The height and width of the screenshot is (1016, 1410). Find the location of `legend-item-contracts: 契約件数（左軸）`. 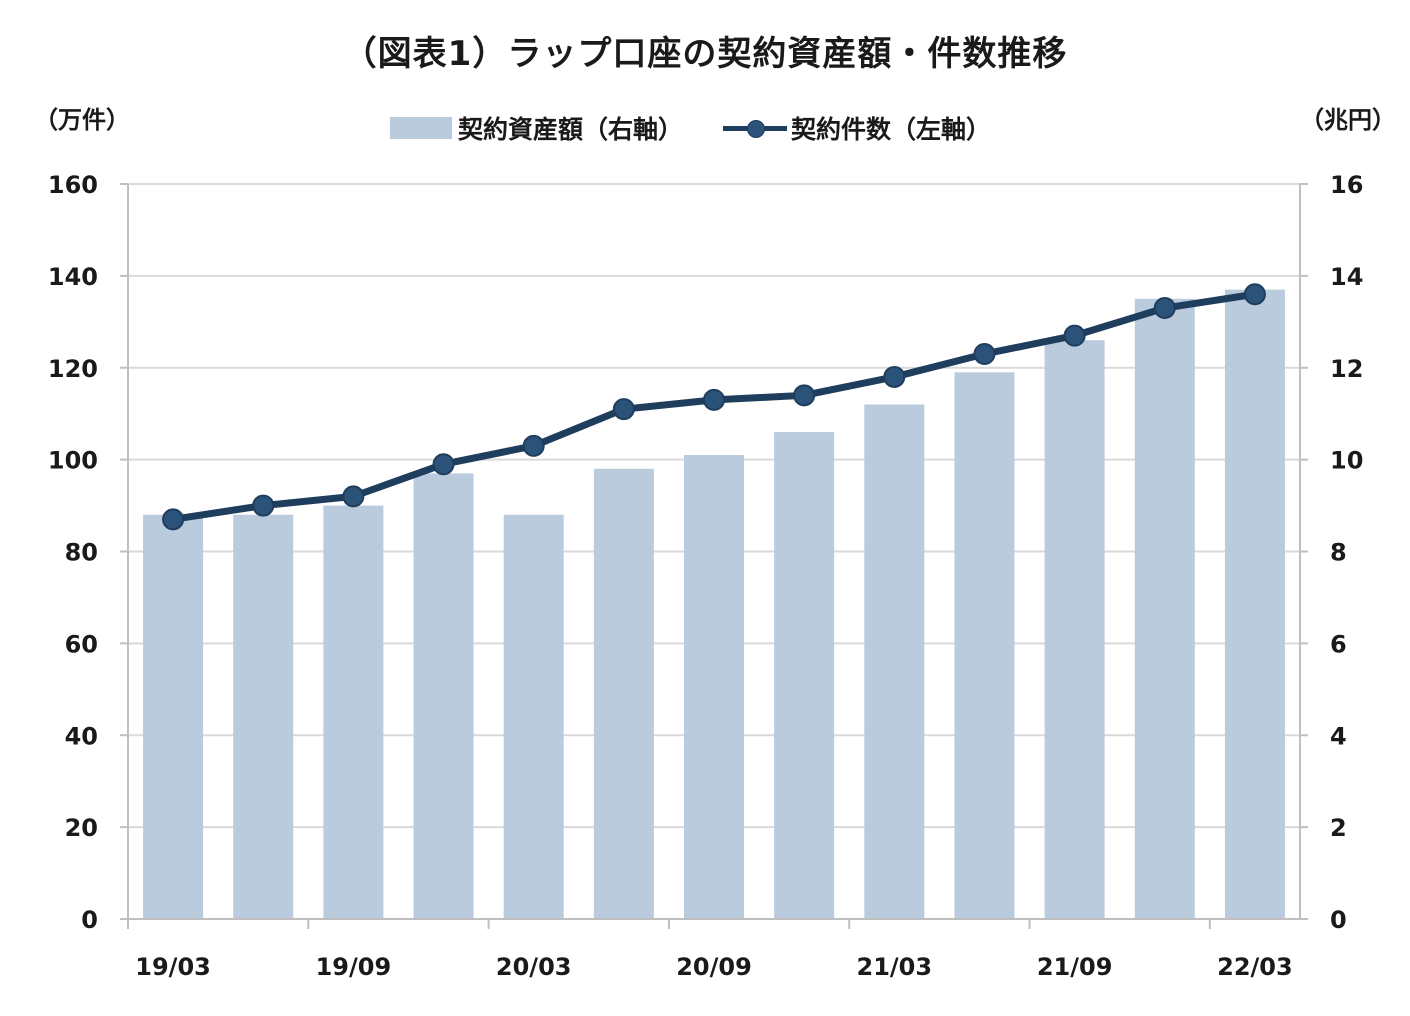

legend-item-contracts: 契約件数（左軸） is located at coordinates (857, 128).